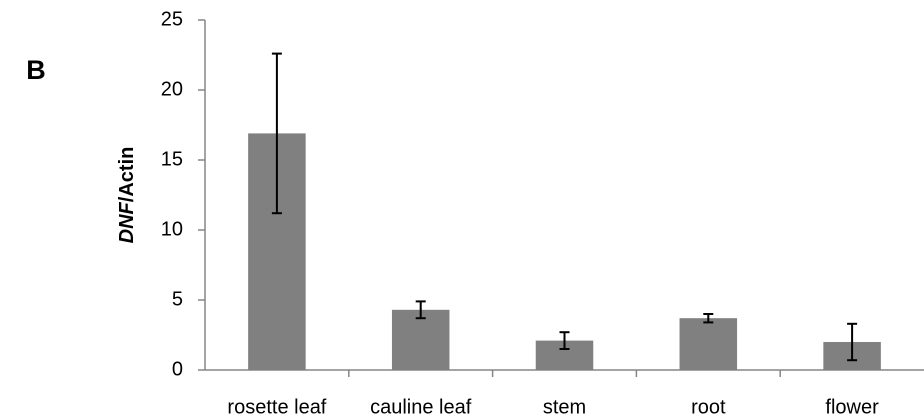  What do you see at coordinates (172, 89) in the screenshot?
I see `y-tick-label: 20` at bounding box center [172, 89].